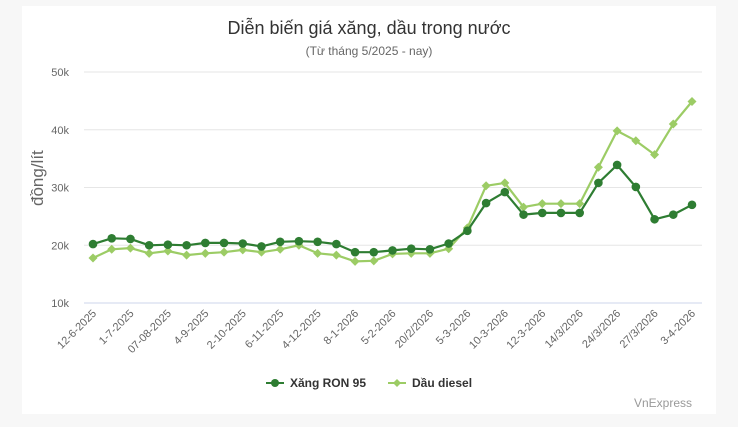  I want to click on y-tick-label: 40k, so click(60, 131).